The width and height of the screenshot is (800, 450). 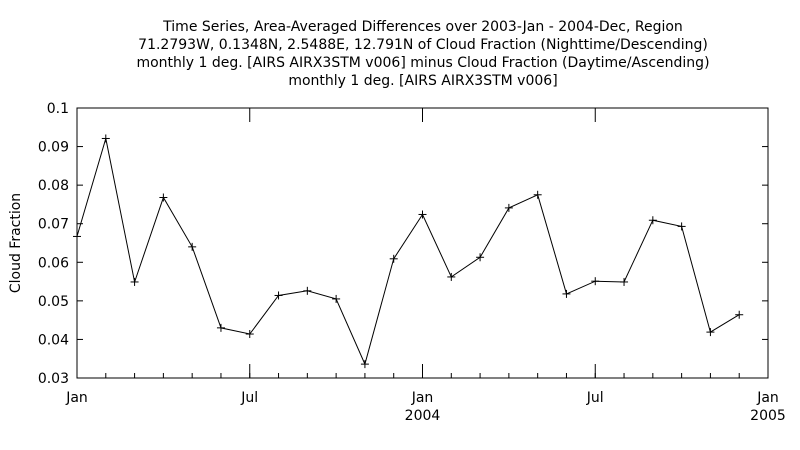 I want to click on x-tick-year-label: 2005, so click(x=768, y=416).